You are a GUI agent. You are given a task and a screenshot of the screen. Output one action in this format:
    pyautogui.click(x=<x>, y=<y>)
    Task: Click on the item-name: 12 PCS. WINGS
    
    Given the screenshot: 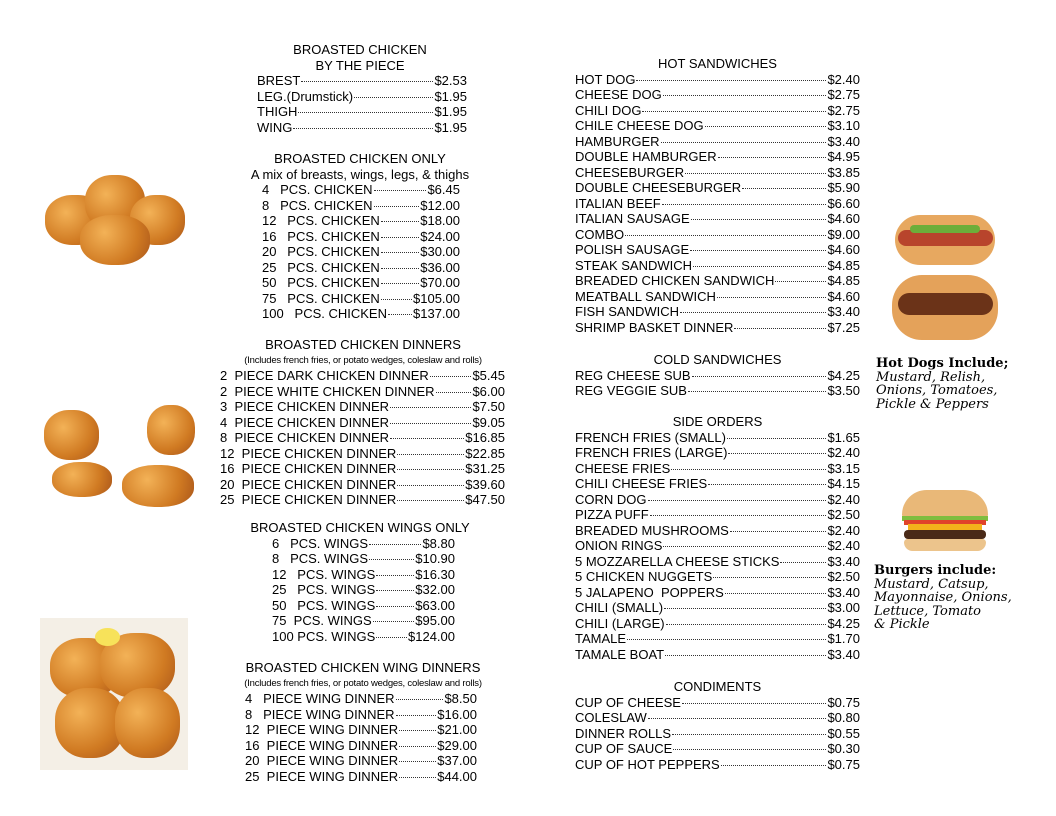 What is the action you would take?
    pyautogui.click(x=324, y=574)
    